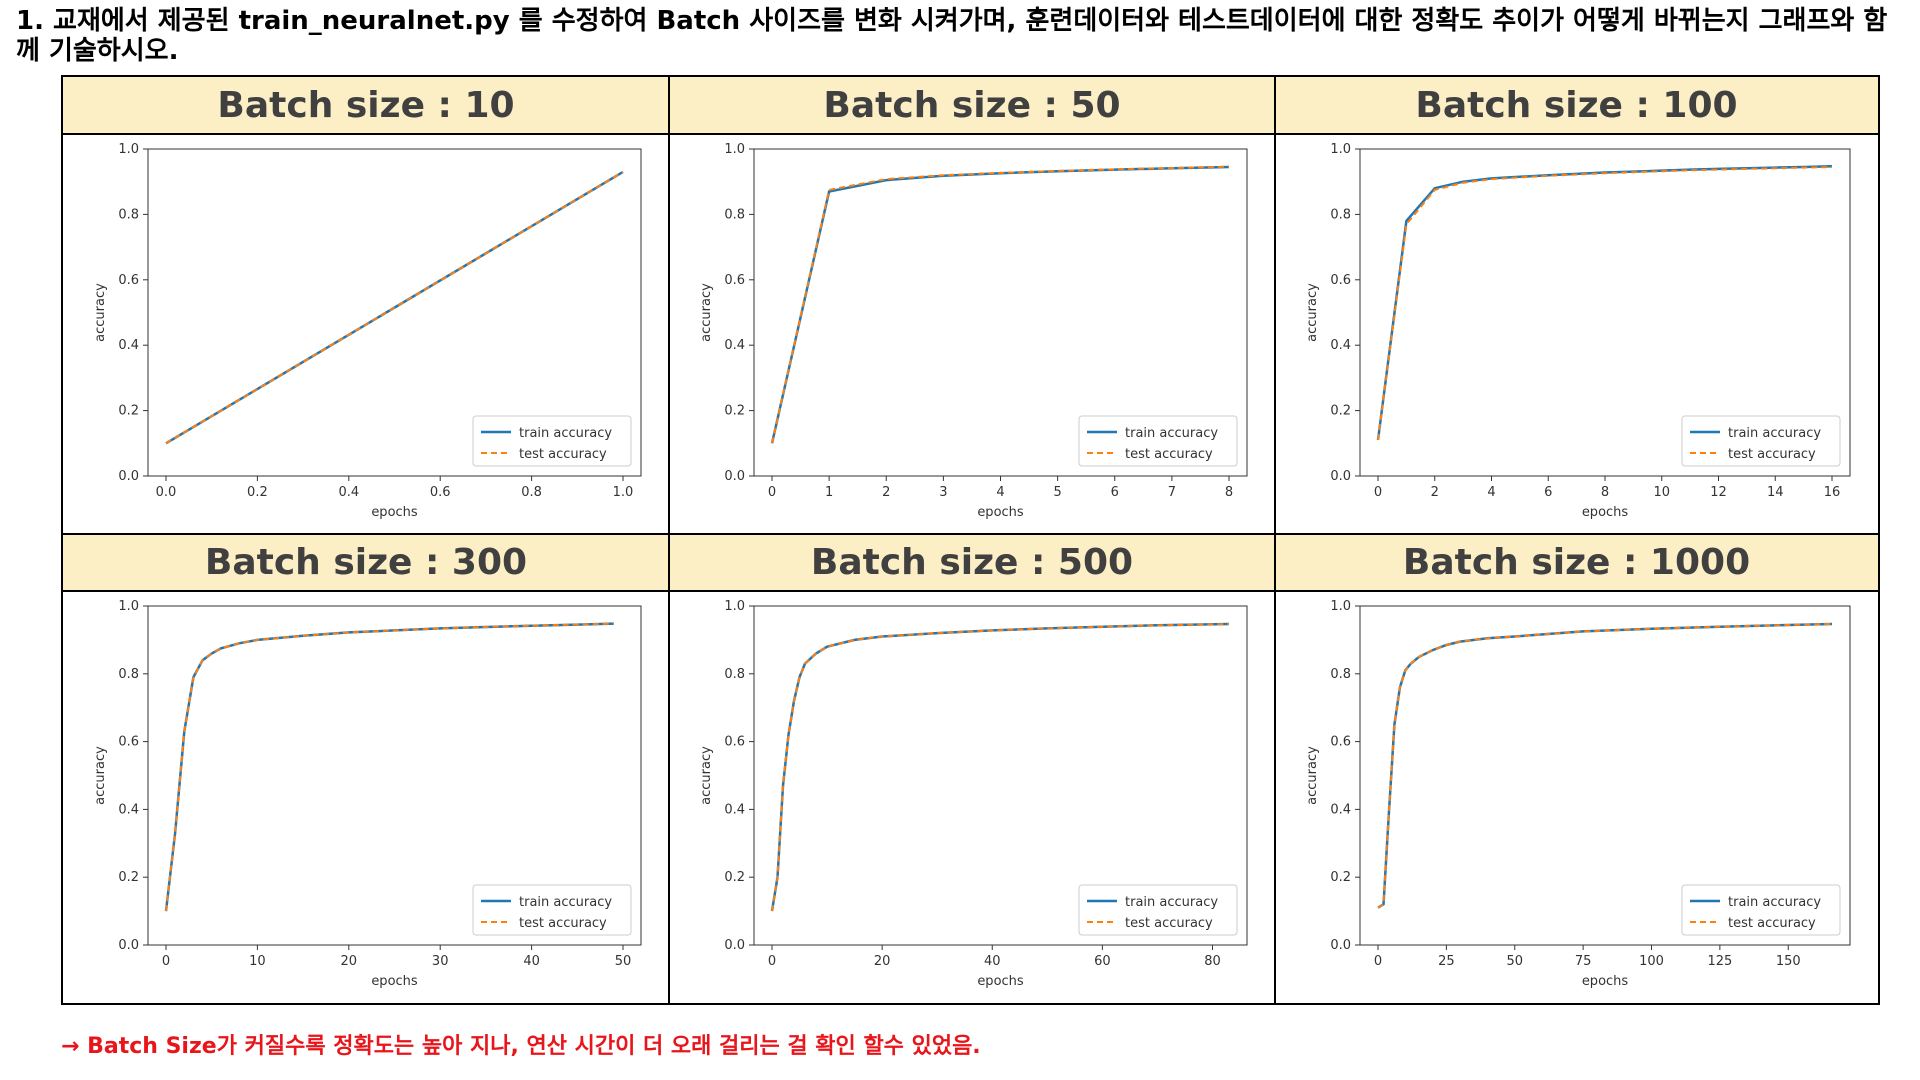 The height and width of the screenshot is (1080, 1920). I want to click on chart-header: Batch size : 1000, so click(1576, 563).